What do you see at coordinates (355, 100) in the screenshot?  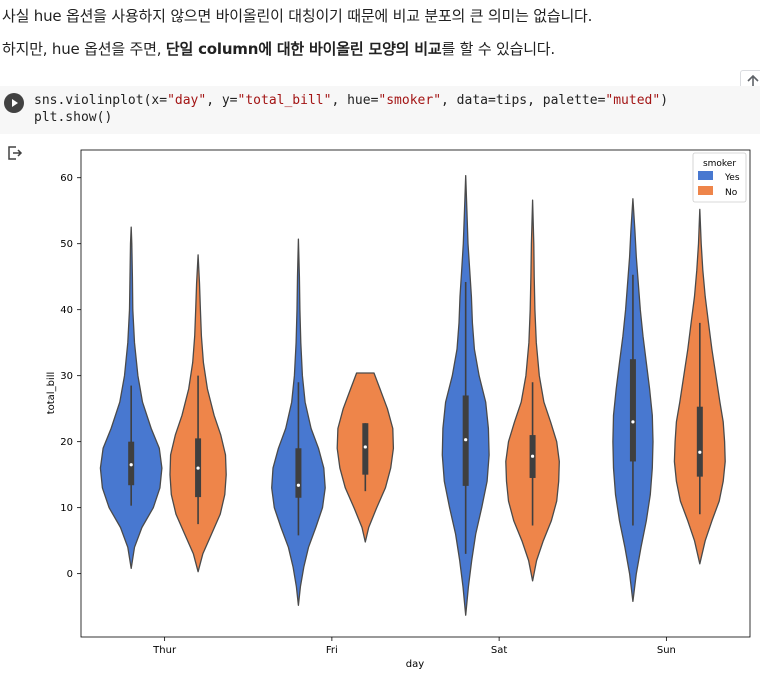 I see `code-token: , hue=` at bounding box center [355, 100].